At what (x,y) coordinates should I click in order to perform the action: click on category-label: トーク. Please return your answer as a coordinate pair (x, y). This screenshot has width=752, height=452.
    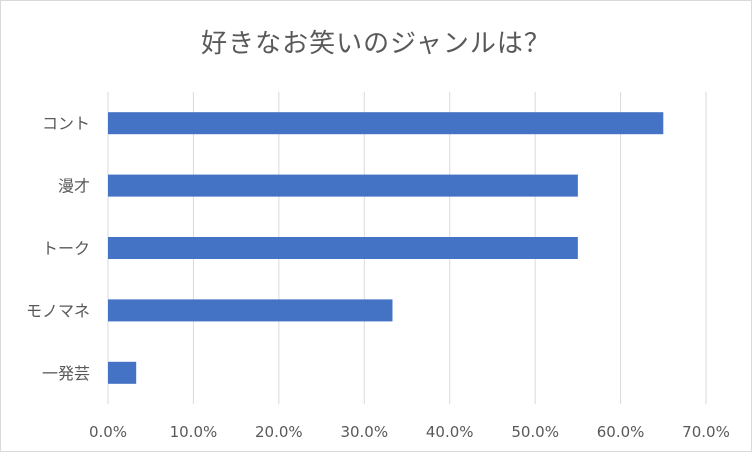
    Looking at the image, I should click on (66, 248).